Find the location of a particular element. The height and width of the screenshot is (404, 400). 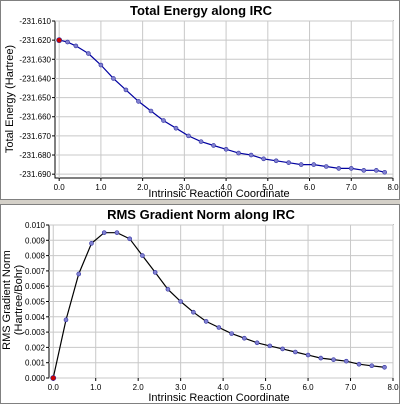

y-tick-label: -231.610 is located at coordinates (35, 21).